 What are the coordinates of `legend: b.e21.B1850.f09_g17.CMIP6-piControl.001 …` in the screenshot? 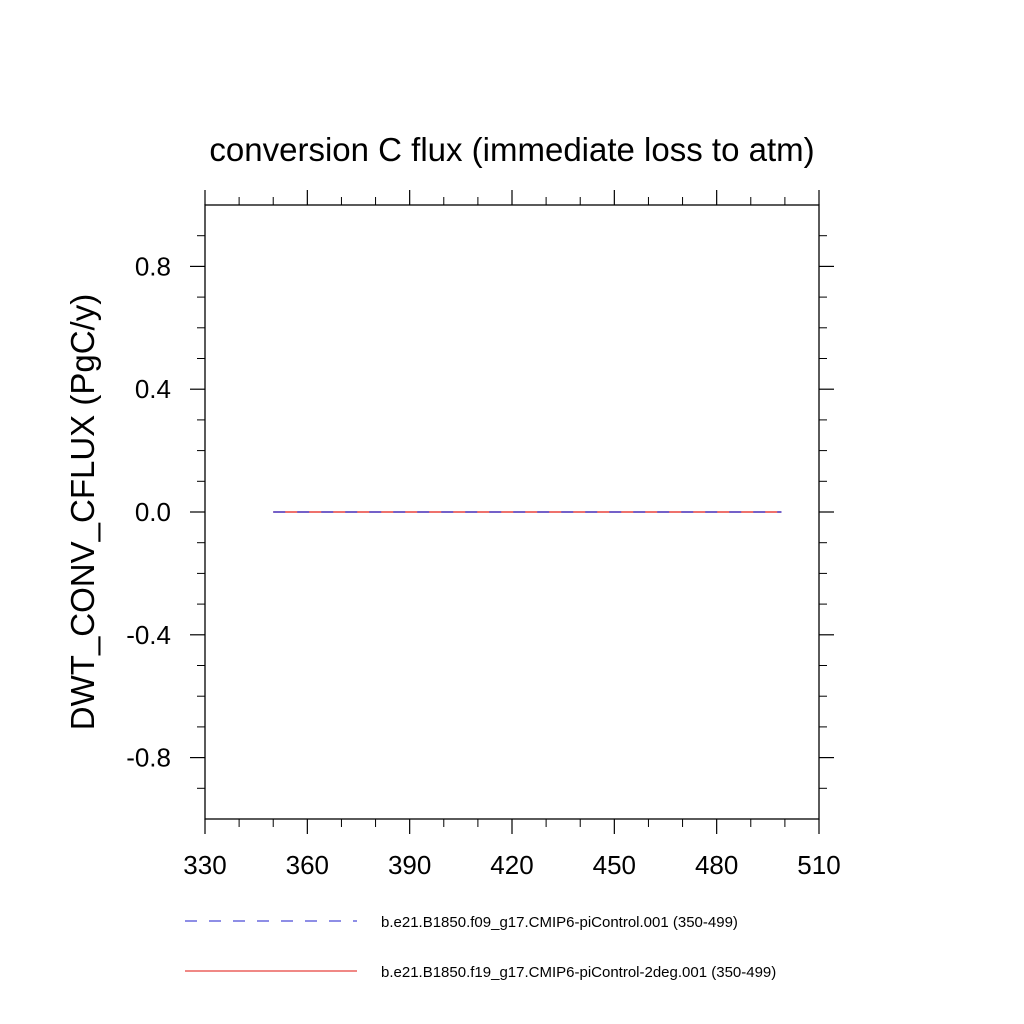 It's located at (480, 947).